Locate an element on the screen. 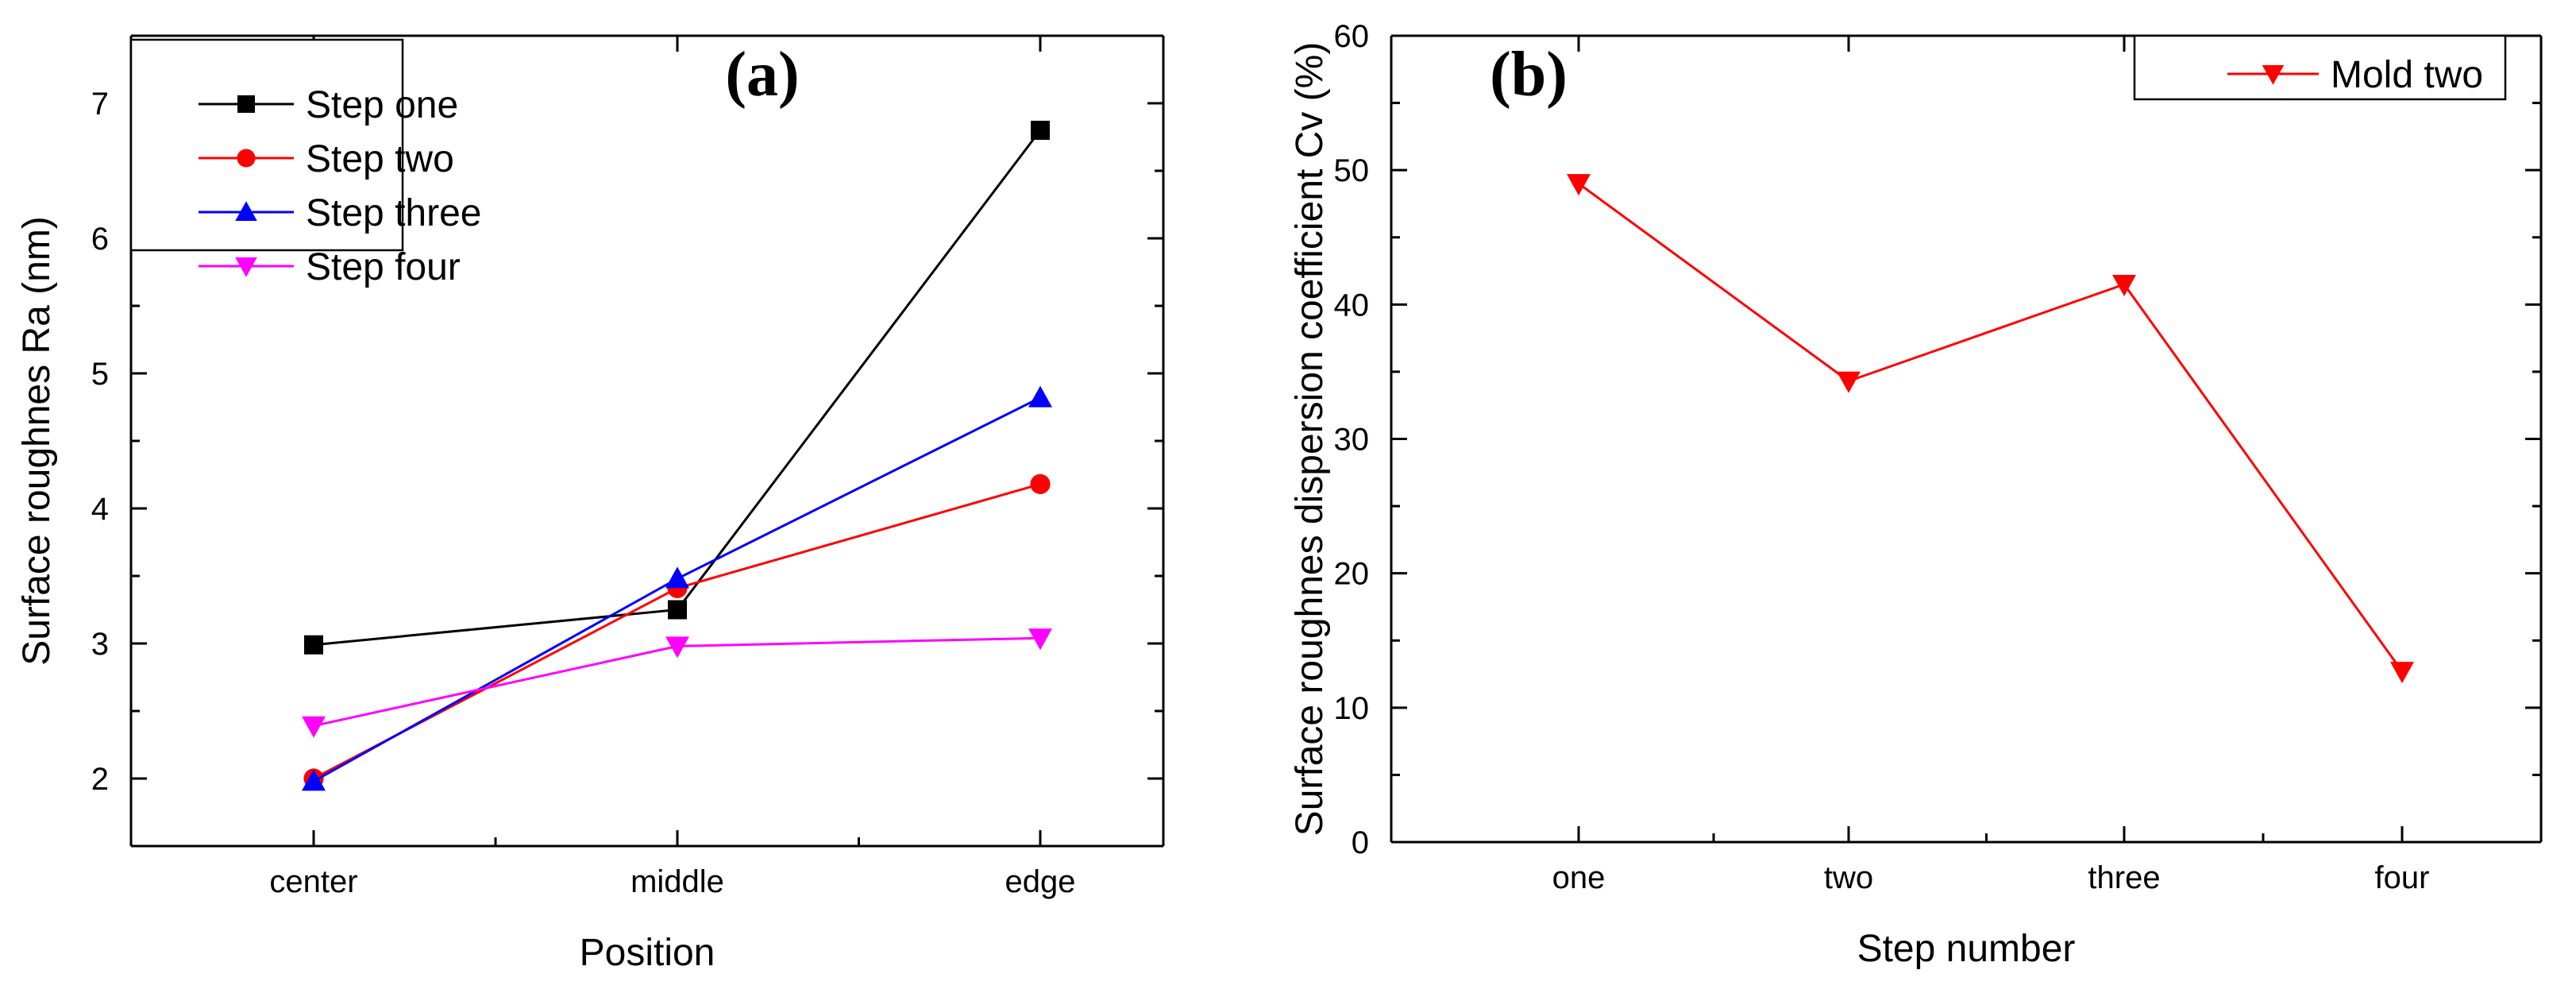 The height and width of the screenshot is (997, 2576). legend-label: Mold two is located at coordinates (2407, 75).